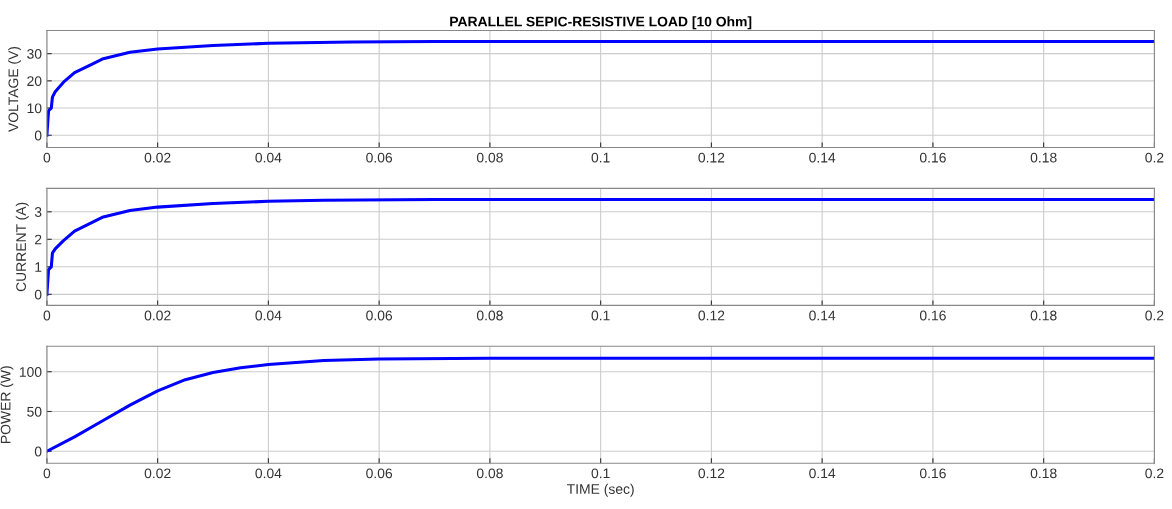  Describe the element at coordinates (34, 108) in the screenshot. I see `y-tick-label: 10` at that location.